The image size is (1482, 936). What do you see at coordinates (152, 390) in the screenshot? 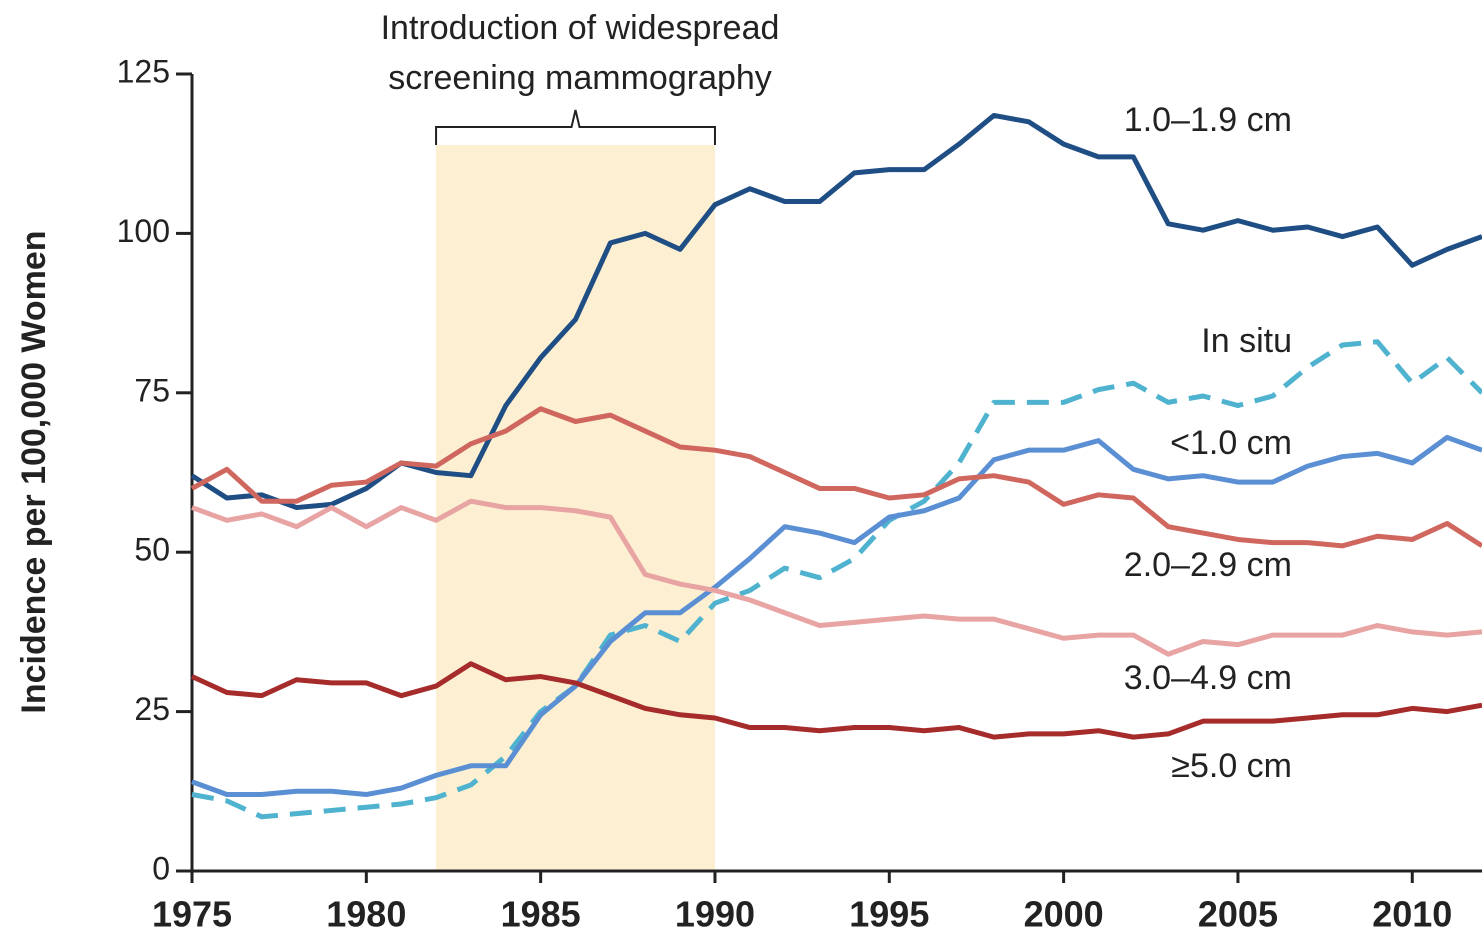
I see `y-tick-label: 75` at bounding box center [152, 390].